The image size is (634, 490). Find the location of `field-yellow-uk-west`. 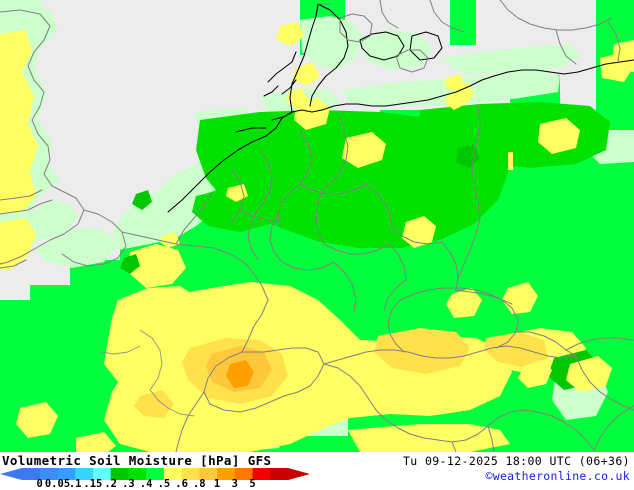

field-yellow-uk-west is located at coordinates (19, 122).